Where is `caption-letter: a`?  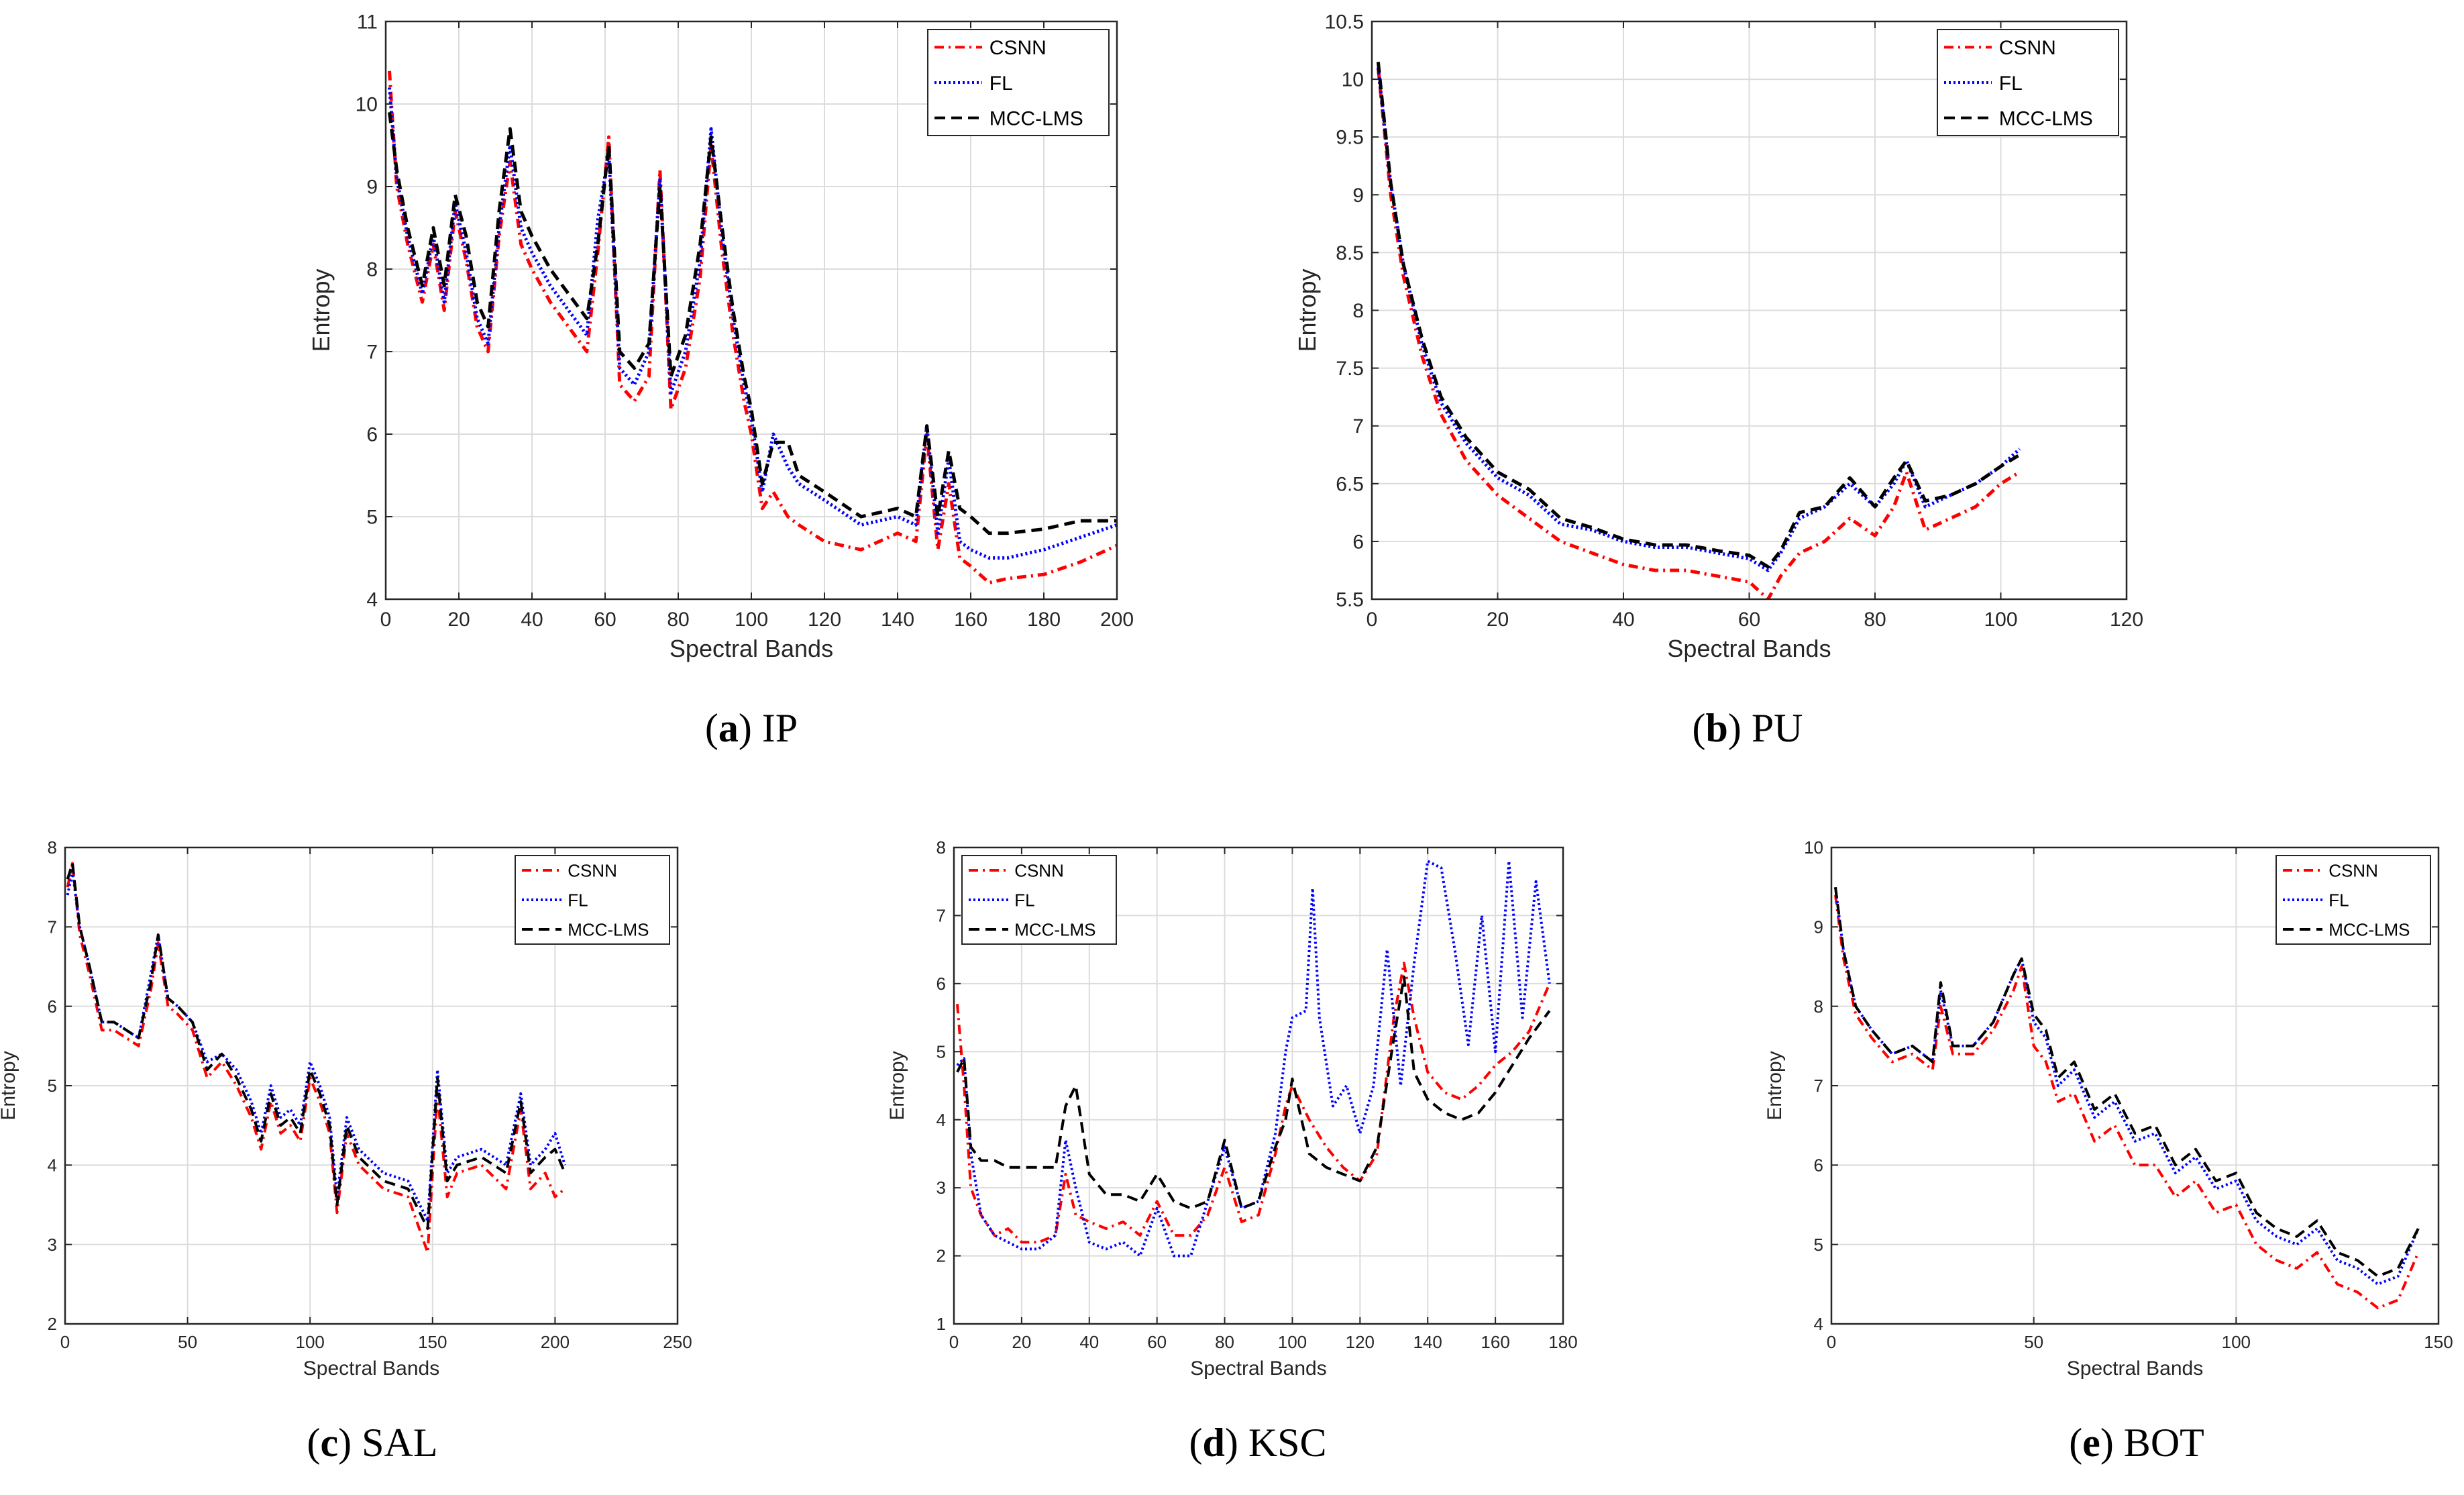 caption-letter: a is located at coordinates (728, 728).